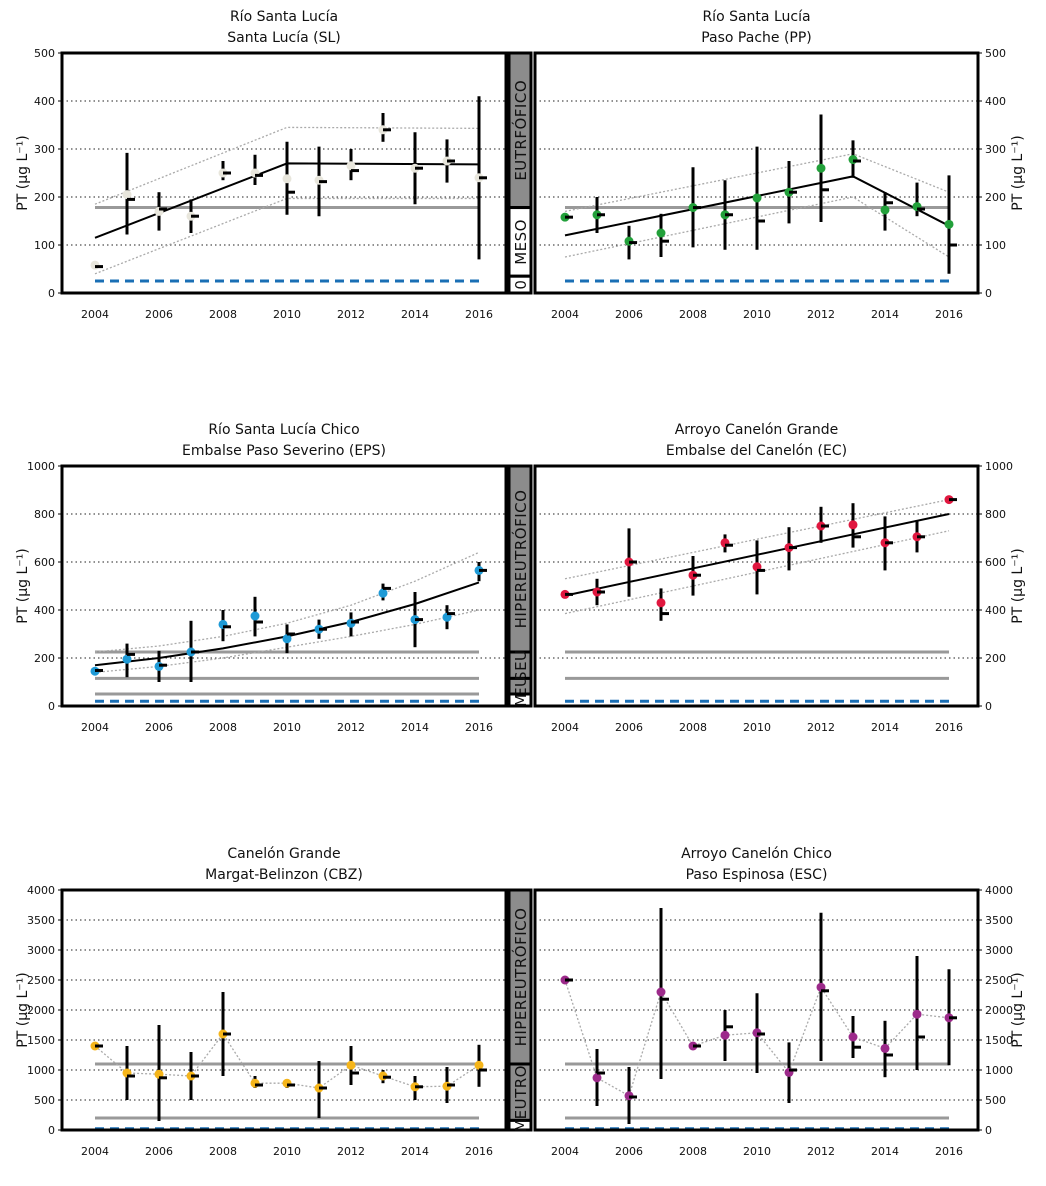 The height and width of the screenshot is (1186, 1046). I want to click on trophic-band-label: 0, so click(521, 285).